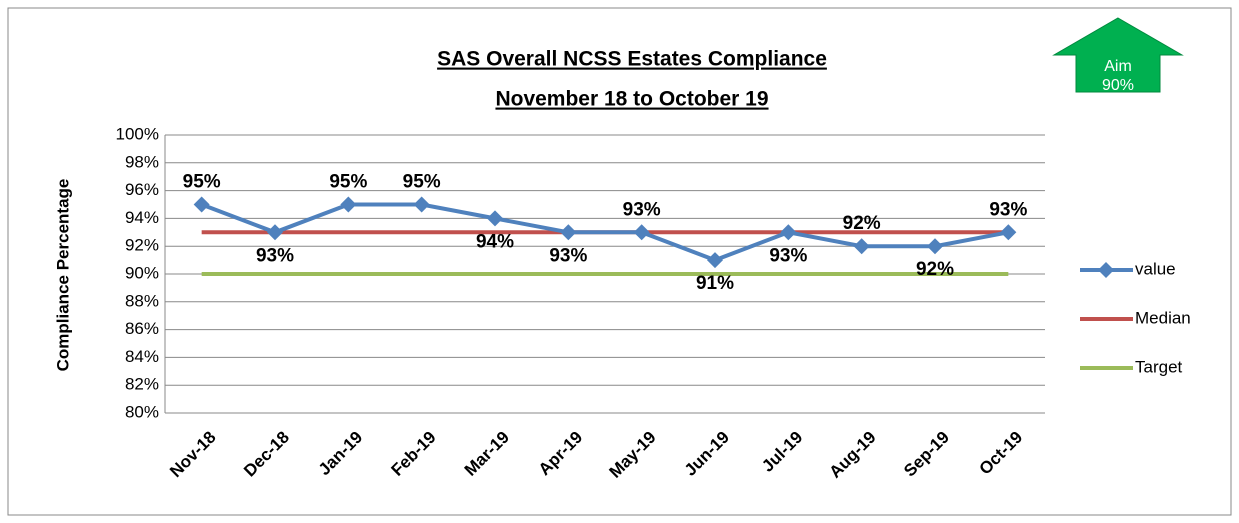 The height and width of the screenshot is (523, 1239). I want to click on y-tick-label: 94%, so click(142, 217).